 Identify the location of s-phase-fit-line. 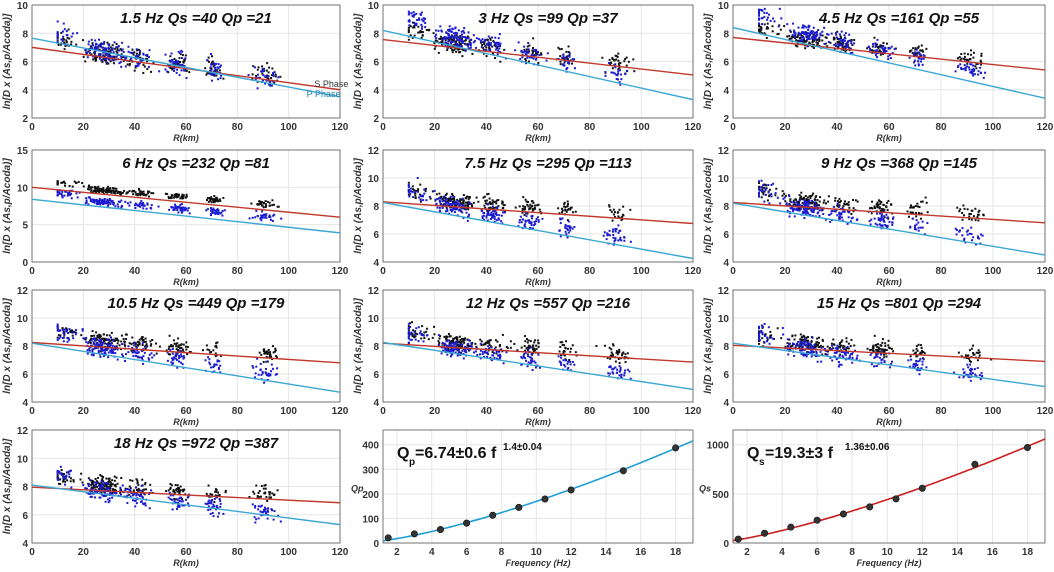
(889, 53).